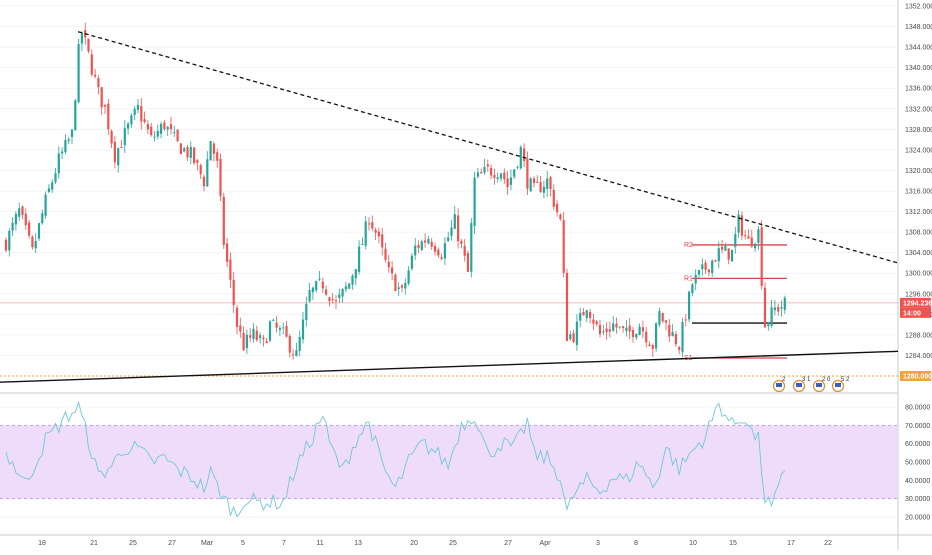 The height and width of the screenshot is (555, 932). Describe the element at coordinates (917, 408) in the screenshot. I see `rsi-tick-label: 80.0000` at that location.